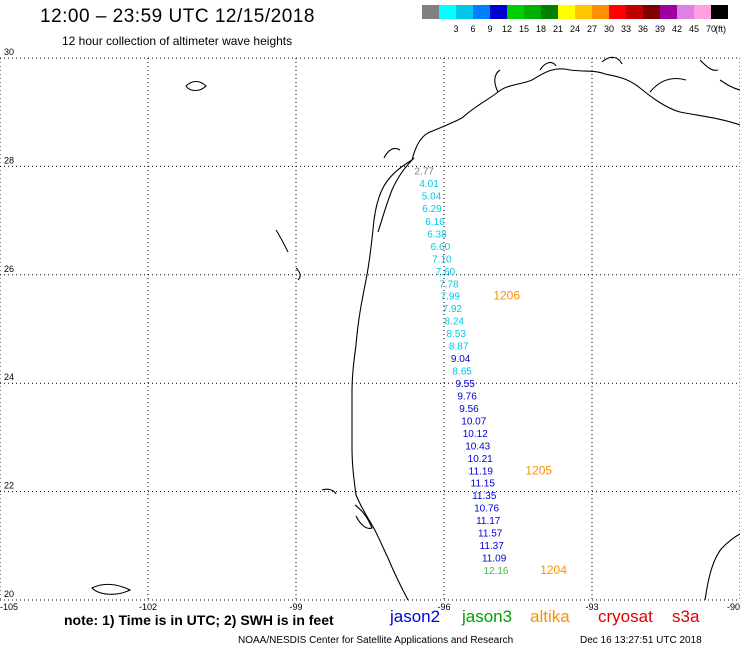 This screenshot has height=650, width=740. Describe the element at coordinates (488, 521) in the screenshot. I see `swh-label: 11.17` at that location.